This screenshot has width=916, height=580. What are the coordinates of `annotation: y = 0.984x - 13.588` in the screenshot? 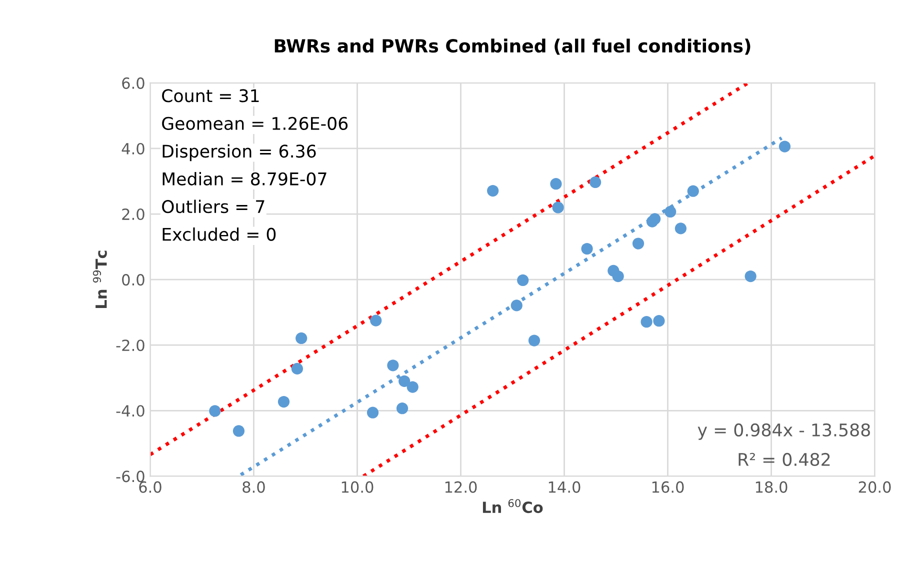 It's located at (784, 431).